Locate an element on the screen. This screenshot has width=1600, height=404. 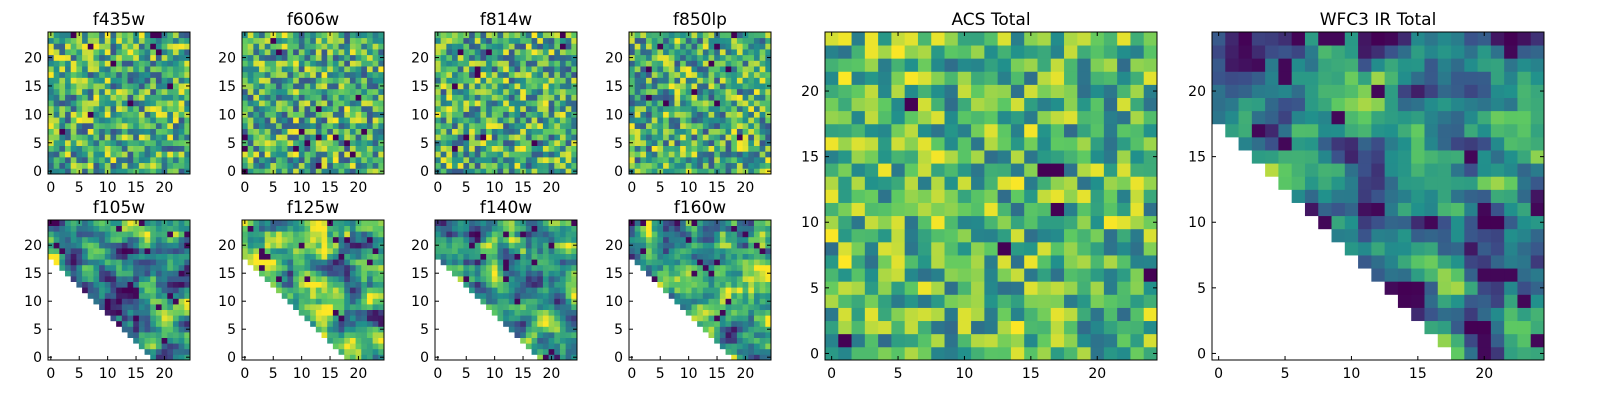
x-tick-label: 0 is located at coordinates (631, 188).